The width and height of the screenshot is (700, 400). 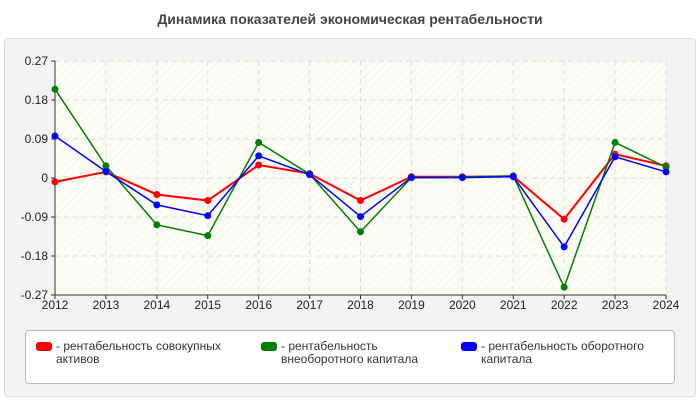 I want to click on x-tick-label: 2015, so click(x=207, y=305).